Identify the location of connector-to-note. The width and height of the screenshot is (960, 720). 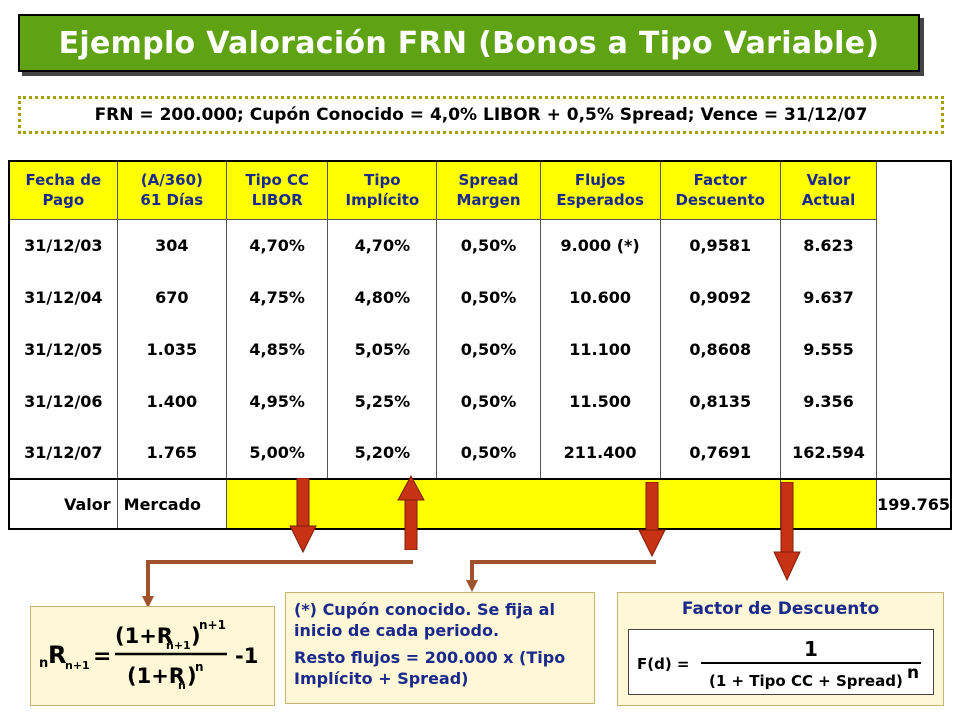
(561, 576).